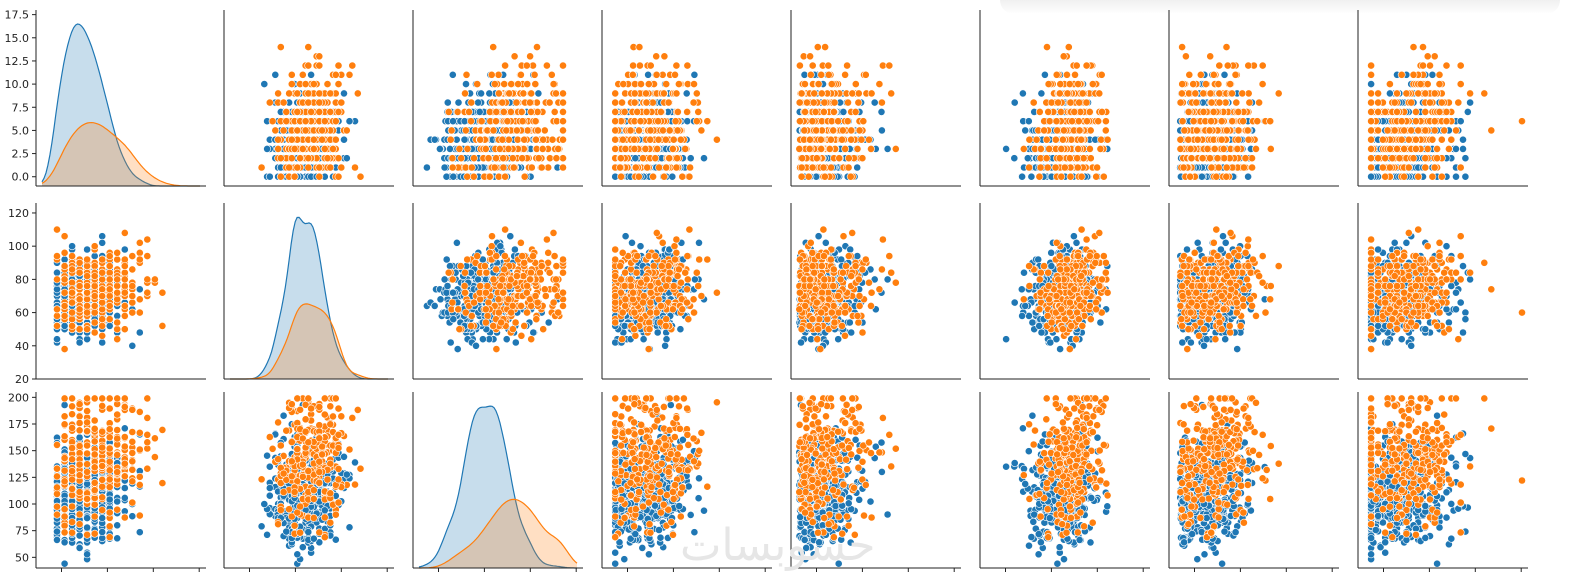 This screenshot has width=1590, height=585. What do you see at coordinates (120, 154) in the screenshot?
I see `kde-line` at bounding box center [120, 154].